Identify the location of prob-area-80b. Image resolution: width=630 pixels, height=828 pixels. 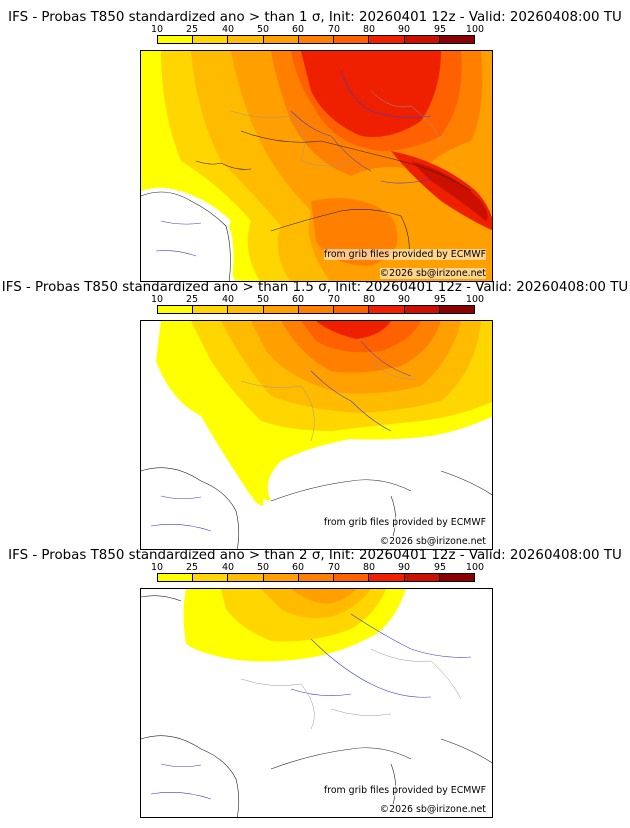
(441, 191).